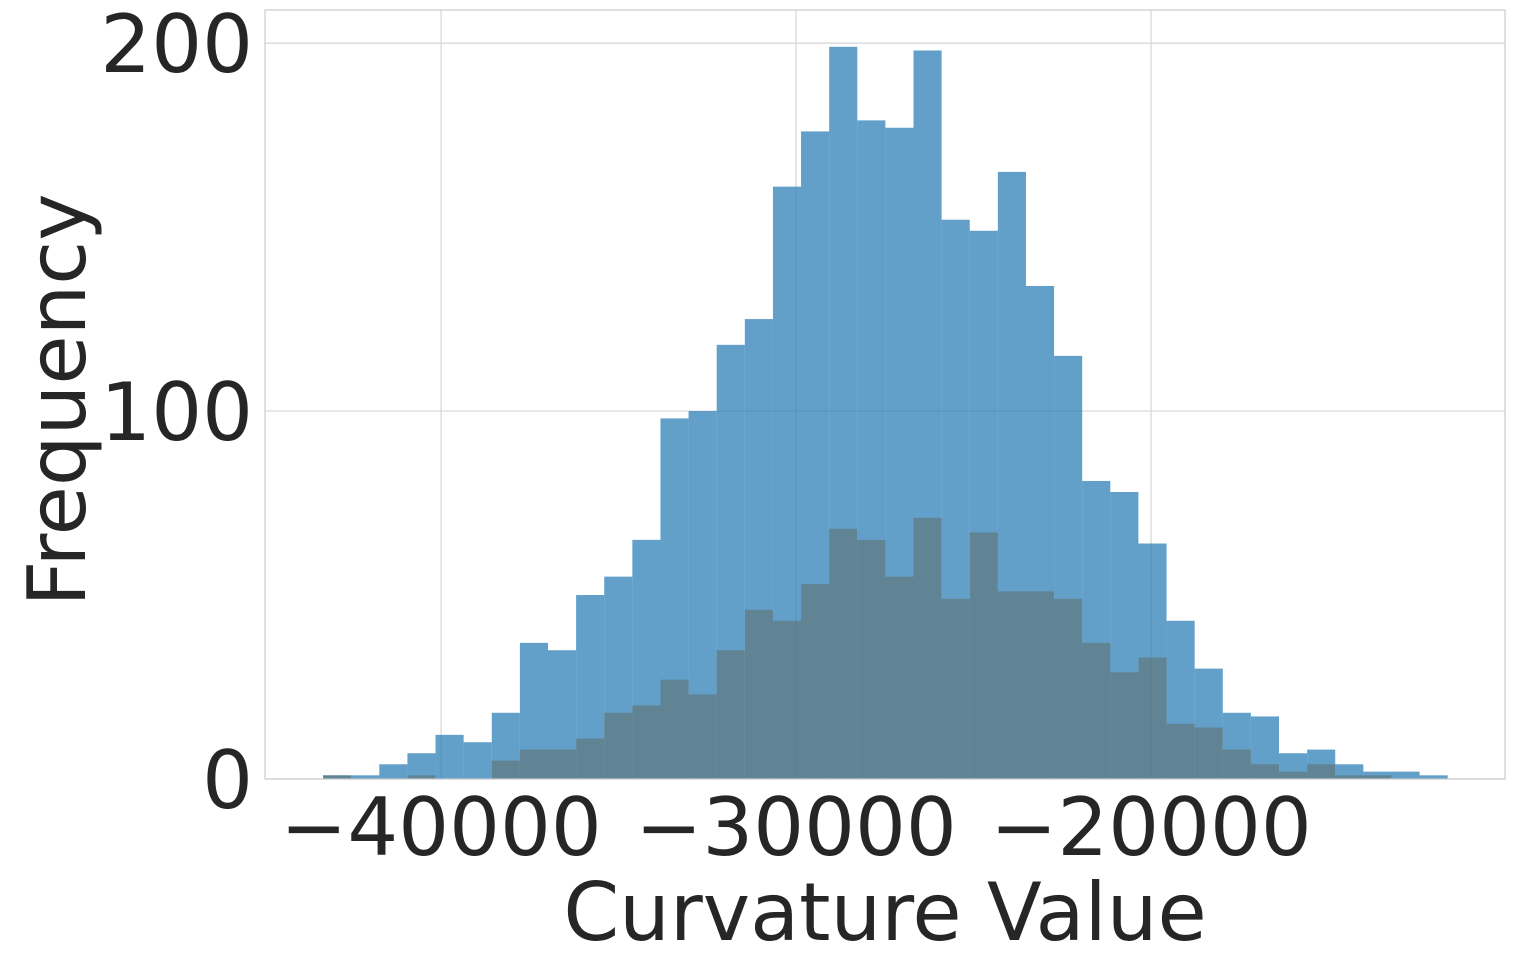 This screenshot has width=1515, height=967. Describe the element at coordinates (227, 780) in the screenshot. I see `y-tick-label: 0` at that location.